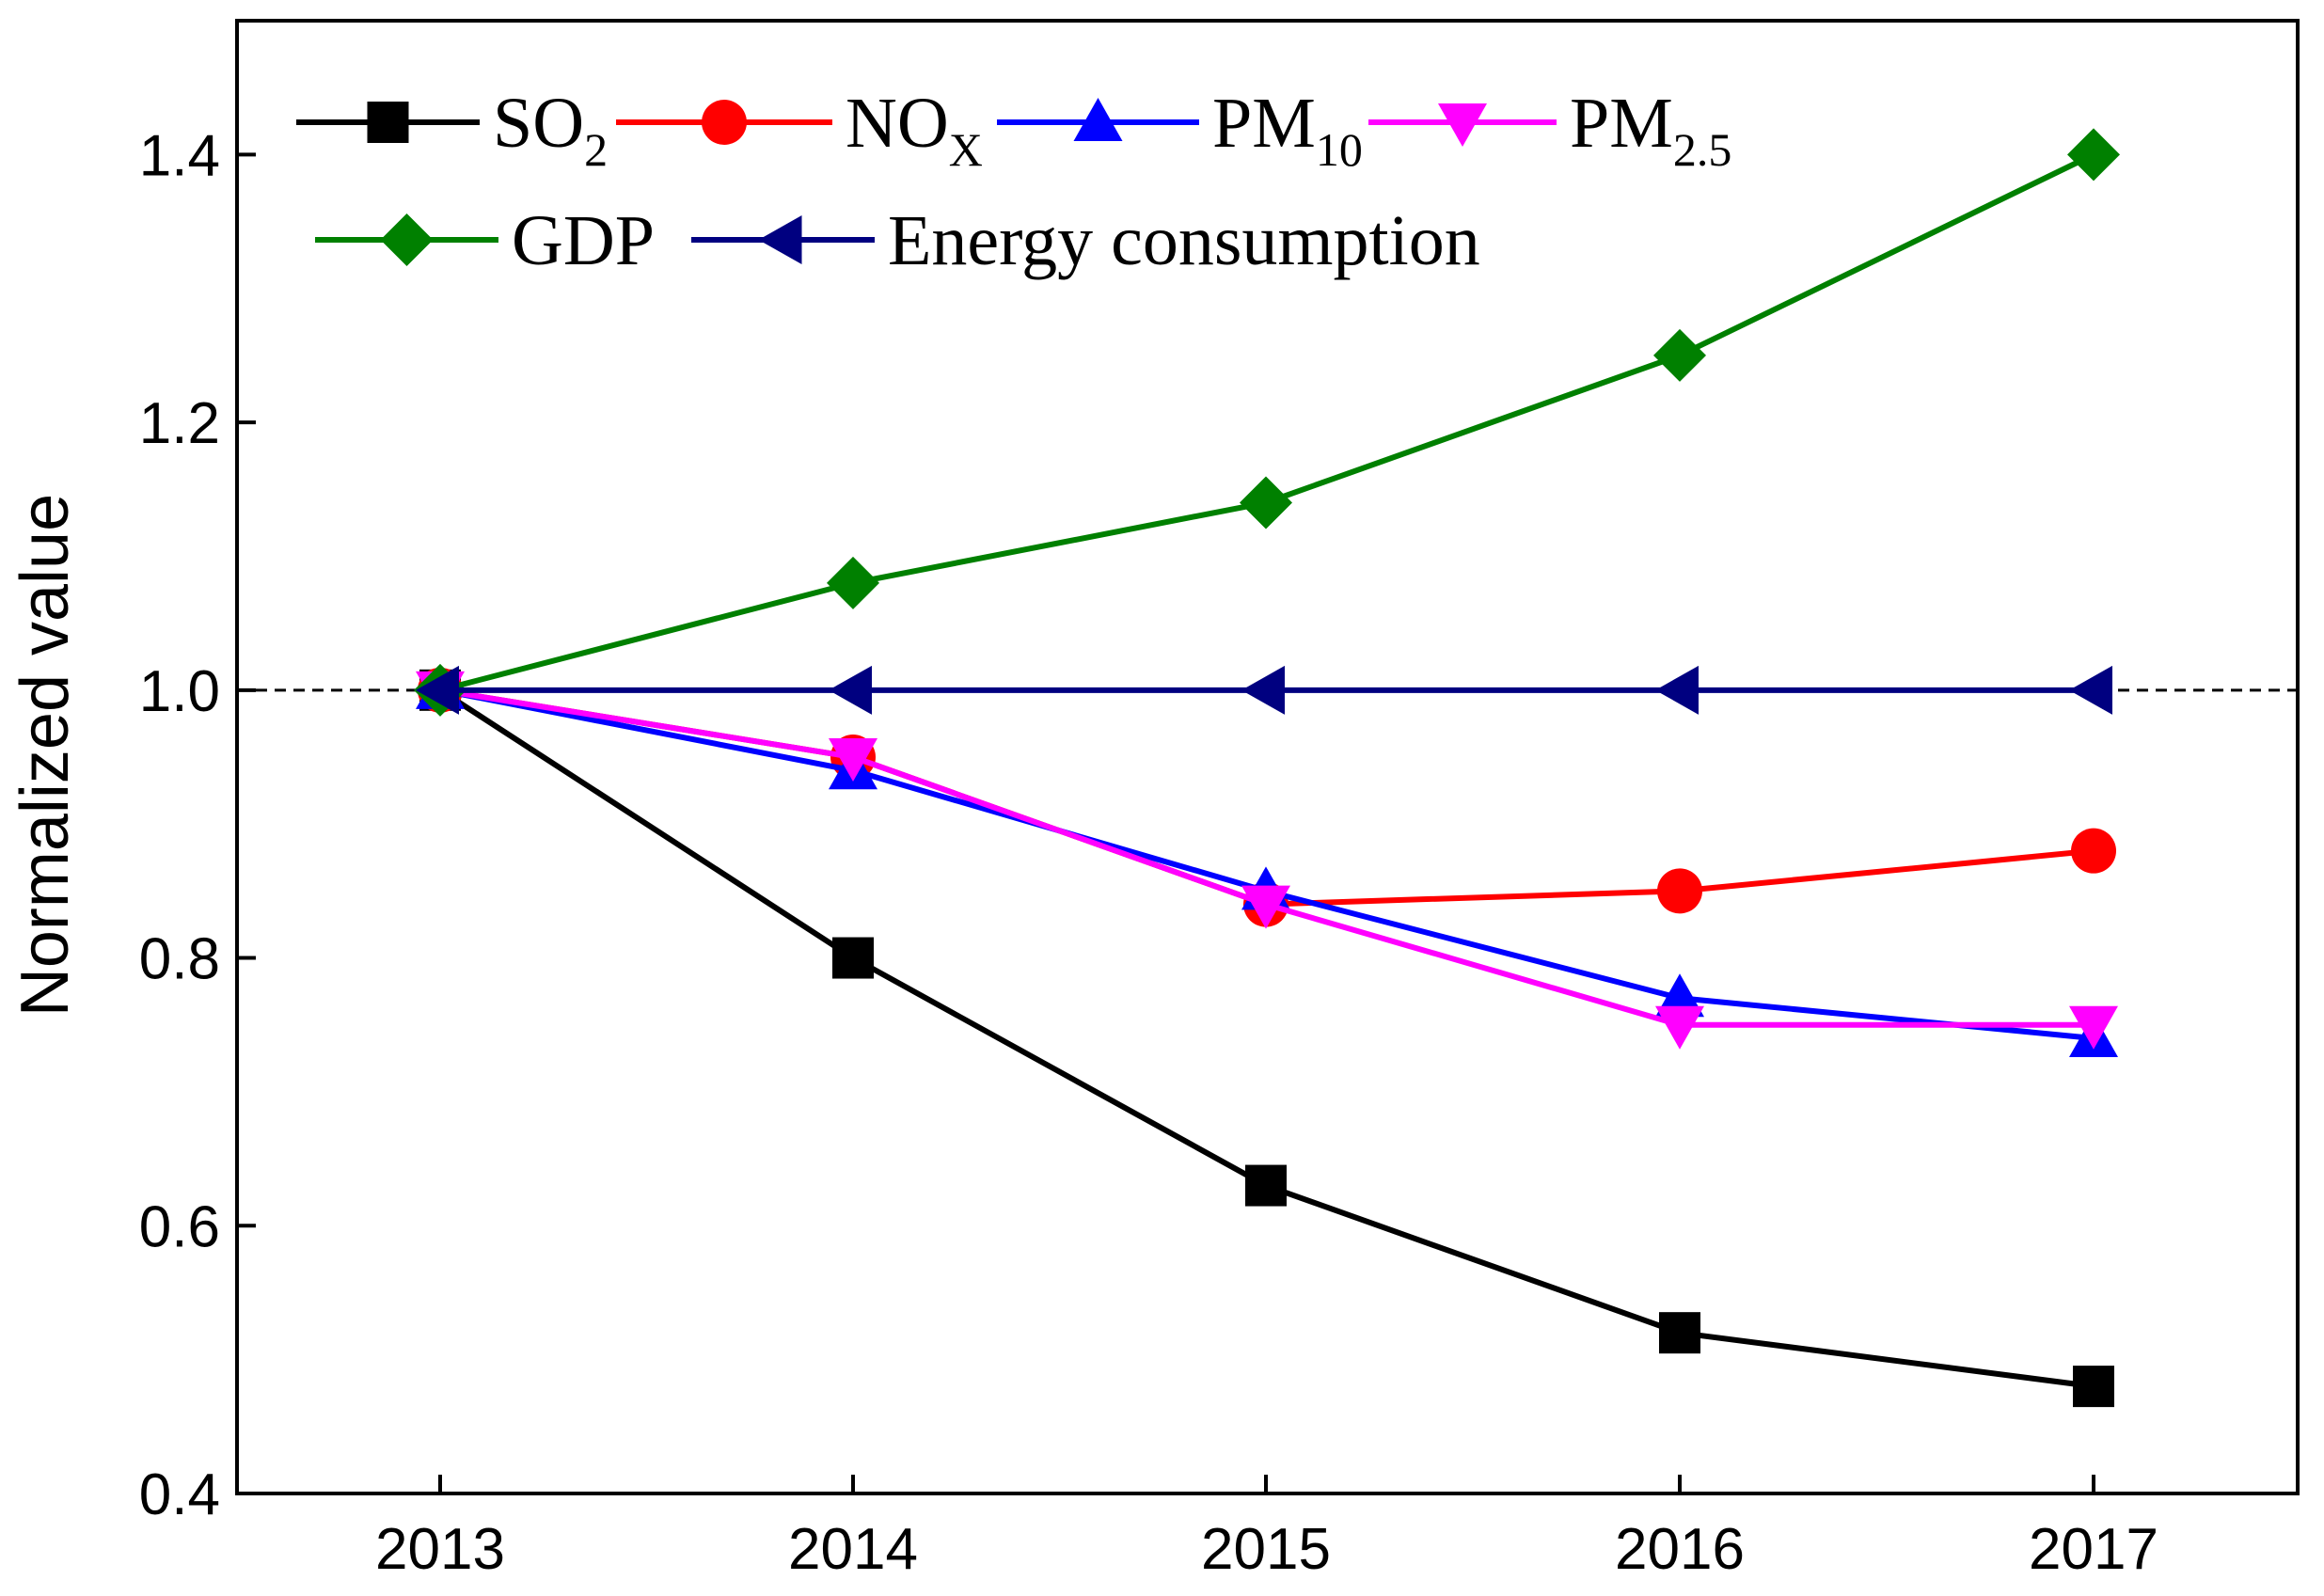 Image resolution: width=2324 pixels, height=1596 pixels. Describe the element at coordinates (1266, 502) in the screenshot. I see `point-gdp-2015` at that location.